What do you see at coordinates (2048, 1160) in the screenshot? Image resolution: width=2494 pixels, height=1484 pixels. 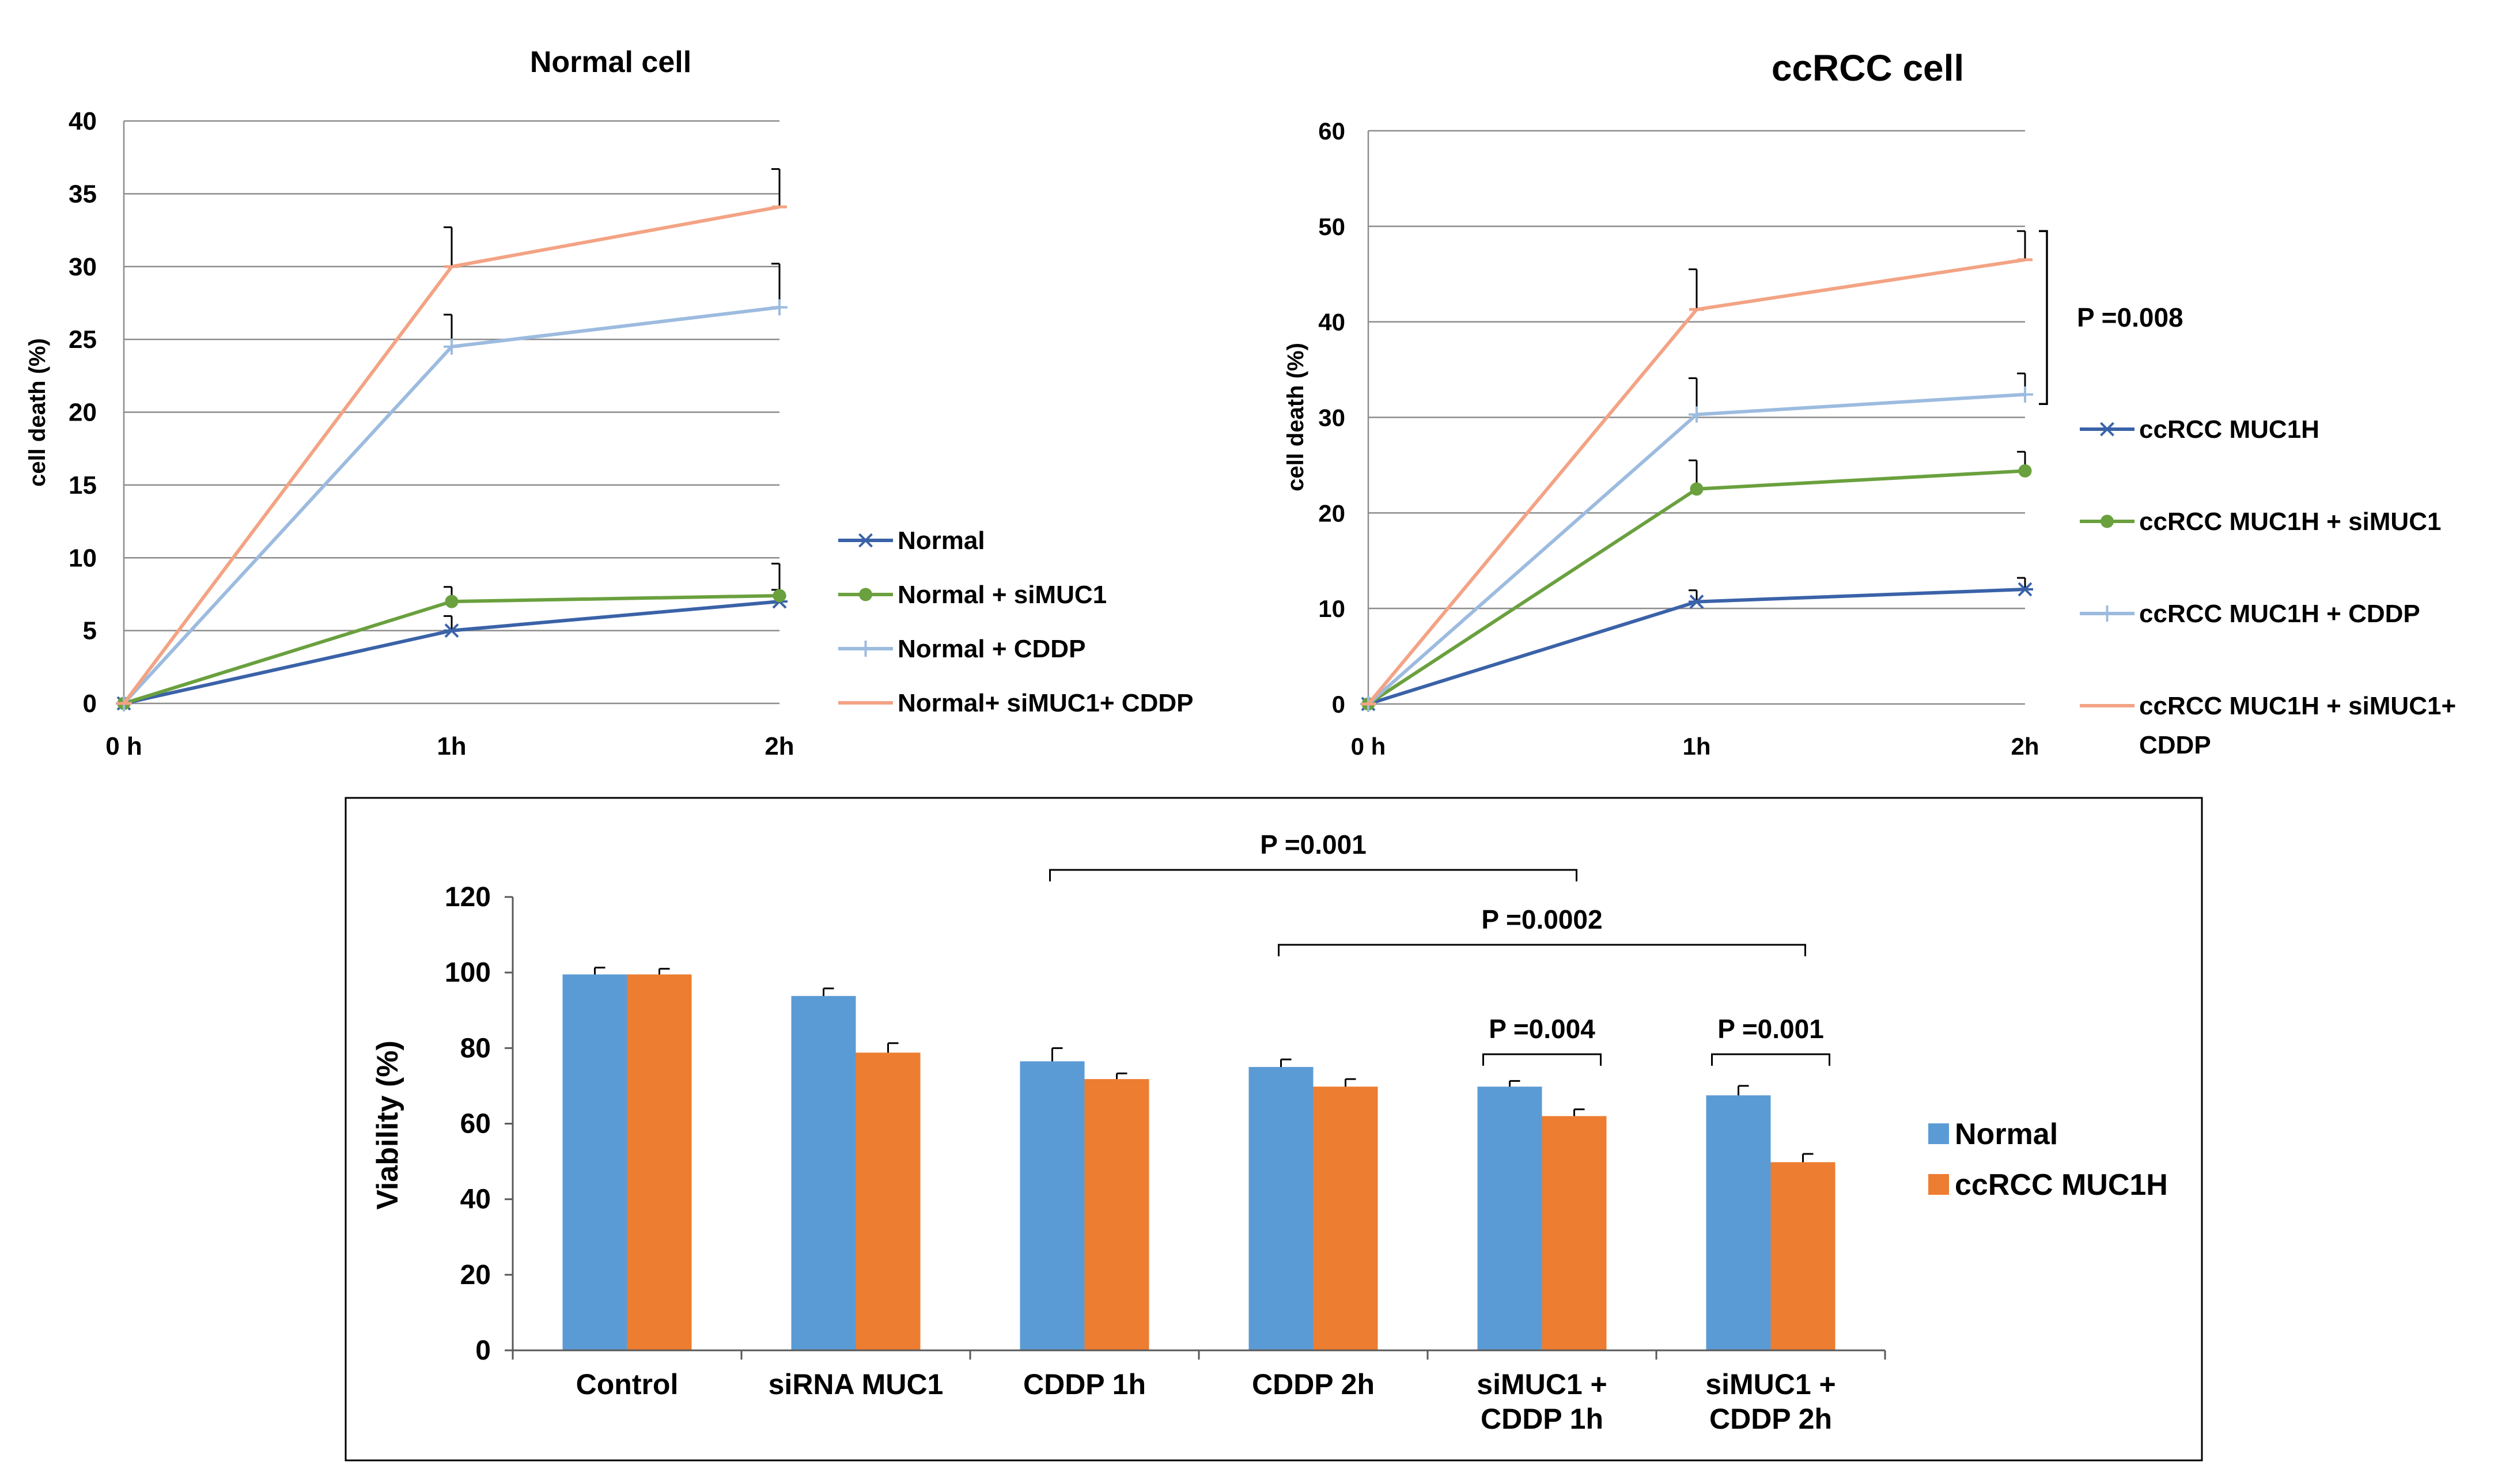 I see `bar-legend: Normal ccRCC MUC1H` at bounding box center [2048, 1160].